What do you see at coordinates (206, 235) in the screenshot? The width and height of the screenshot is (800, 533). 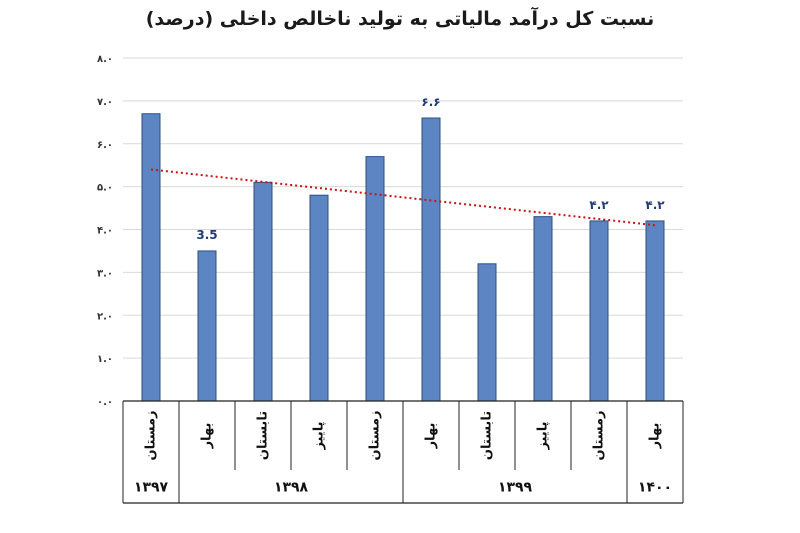 I see `data-label: 3.5` at bounding box center [206, 235].